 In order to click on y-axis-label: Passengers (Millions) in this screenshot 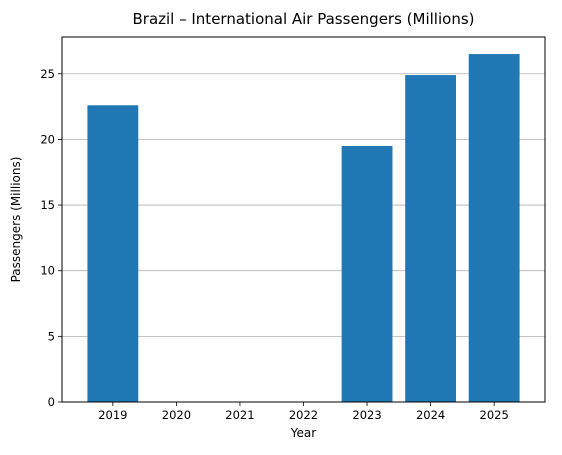, I will do `click(16, 220)`.